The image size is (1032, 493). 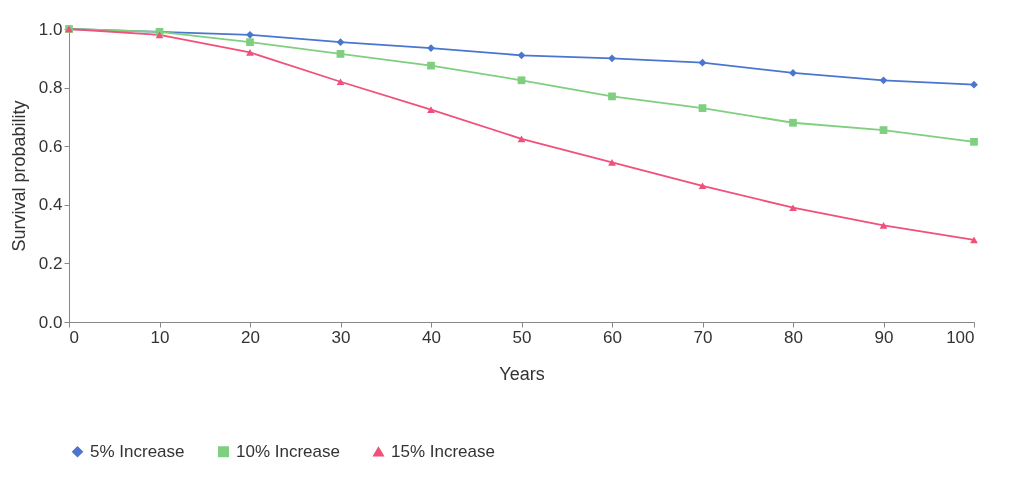 I want to click on x-tick-label: 50, so click(x=522, y=337).